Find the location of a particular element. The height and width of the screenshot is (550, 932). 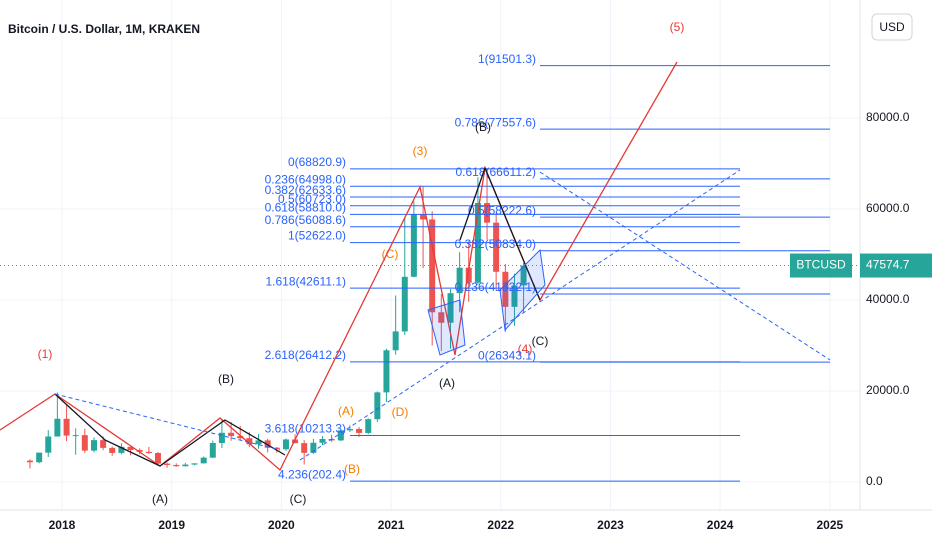

fib-label: 0.382(50834.0) is located at coordinates (495, 244).